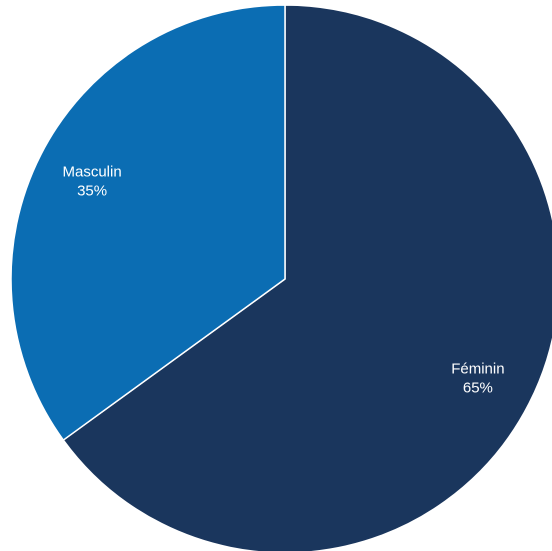 This screenshot has height=551, width=552. Describe the element at coordinates (92, 182) in the screenshot. I see `slice-label-masculin: Masculin 35%` at that location.